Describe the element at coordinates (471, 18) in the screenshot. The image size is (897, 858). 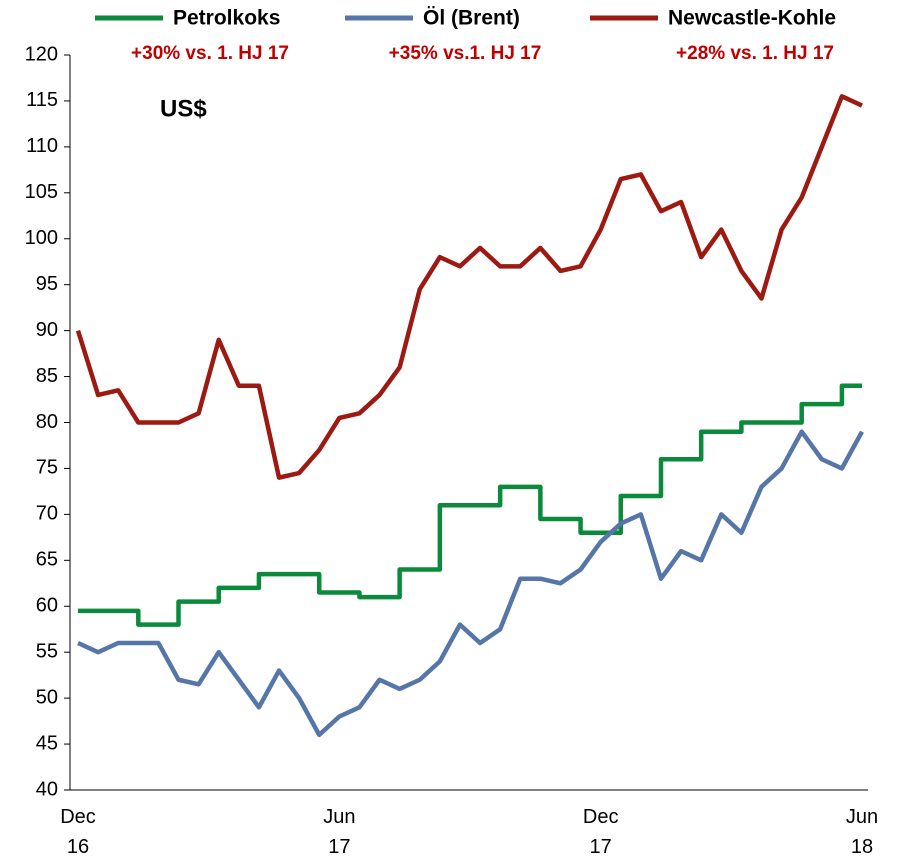
I see `legend-label: Öl (Brent)` at that location.